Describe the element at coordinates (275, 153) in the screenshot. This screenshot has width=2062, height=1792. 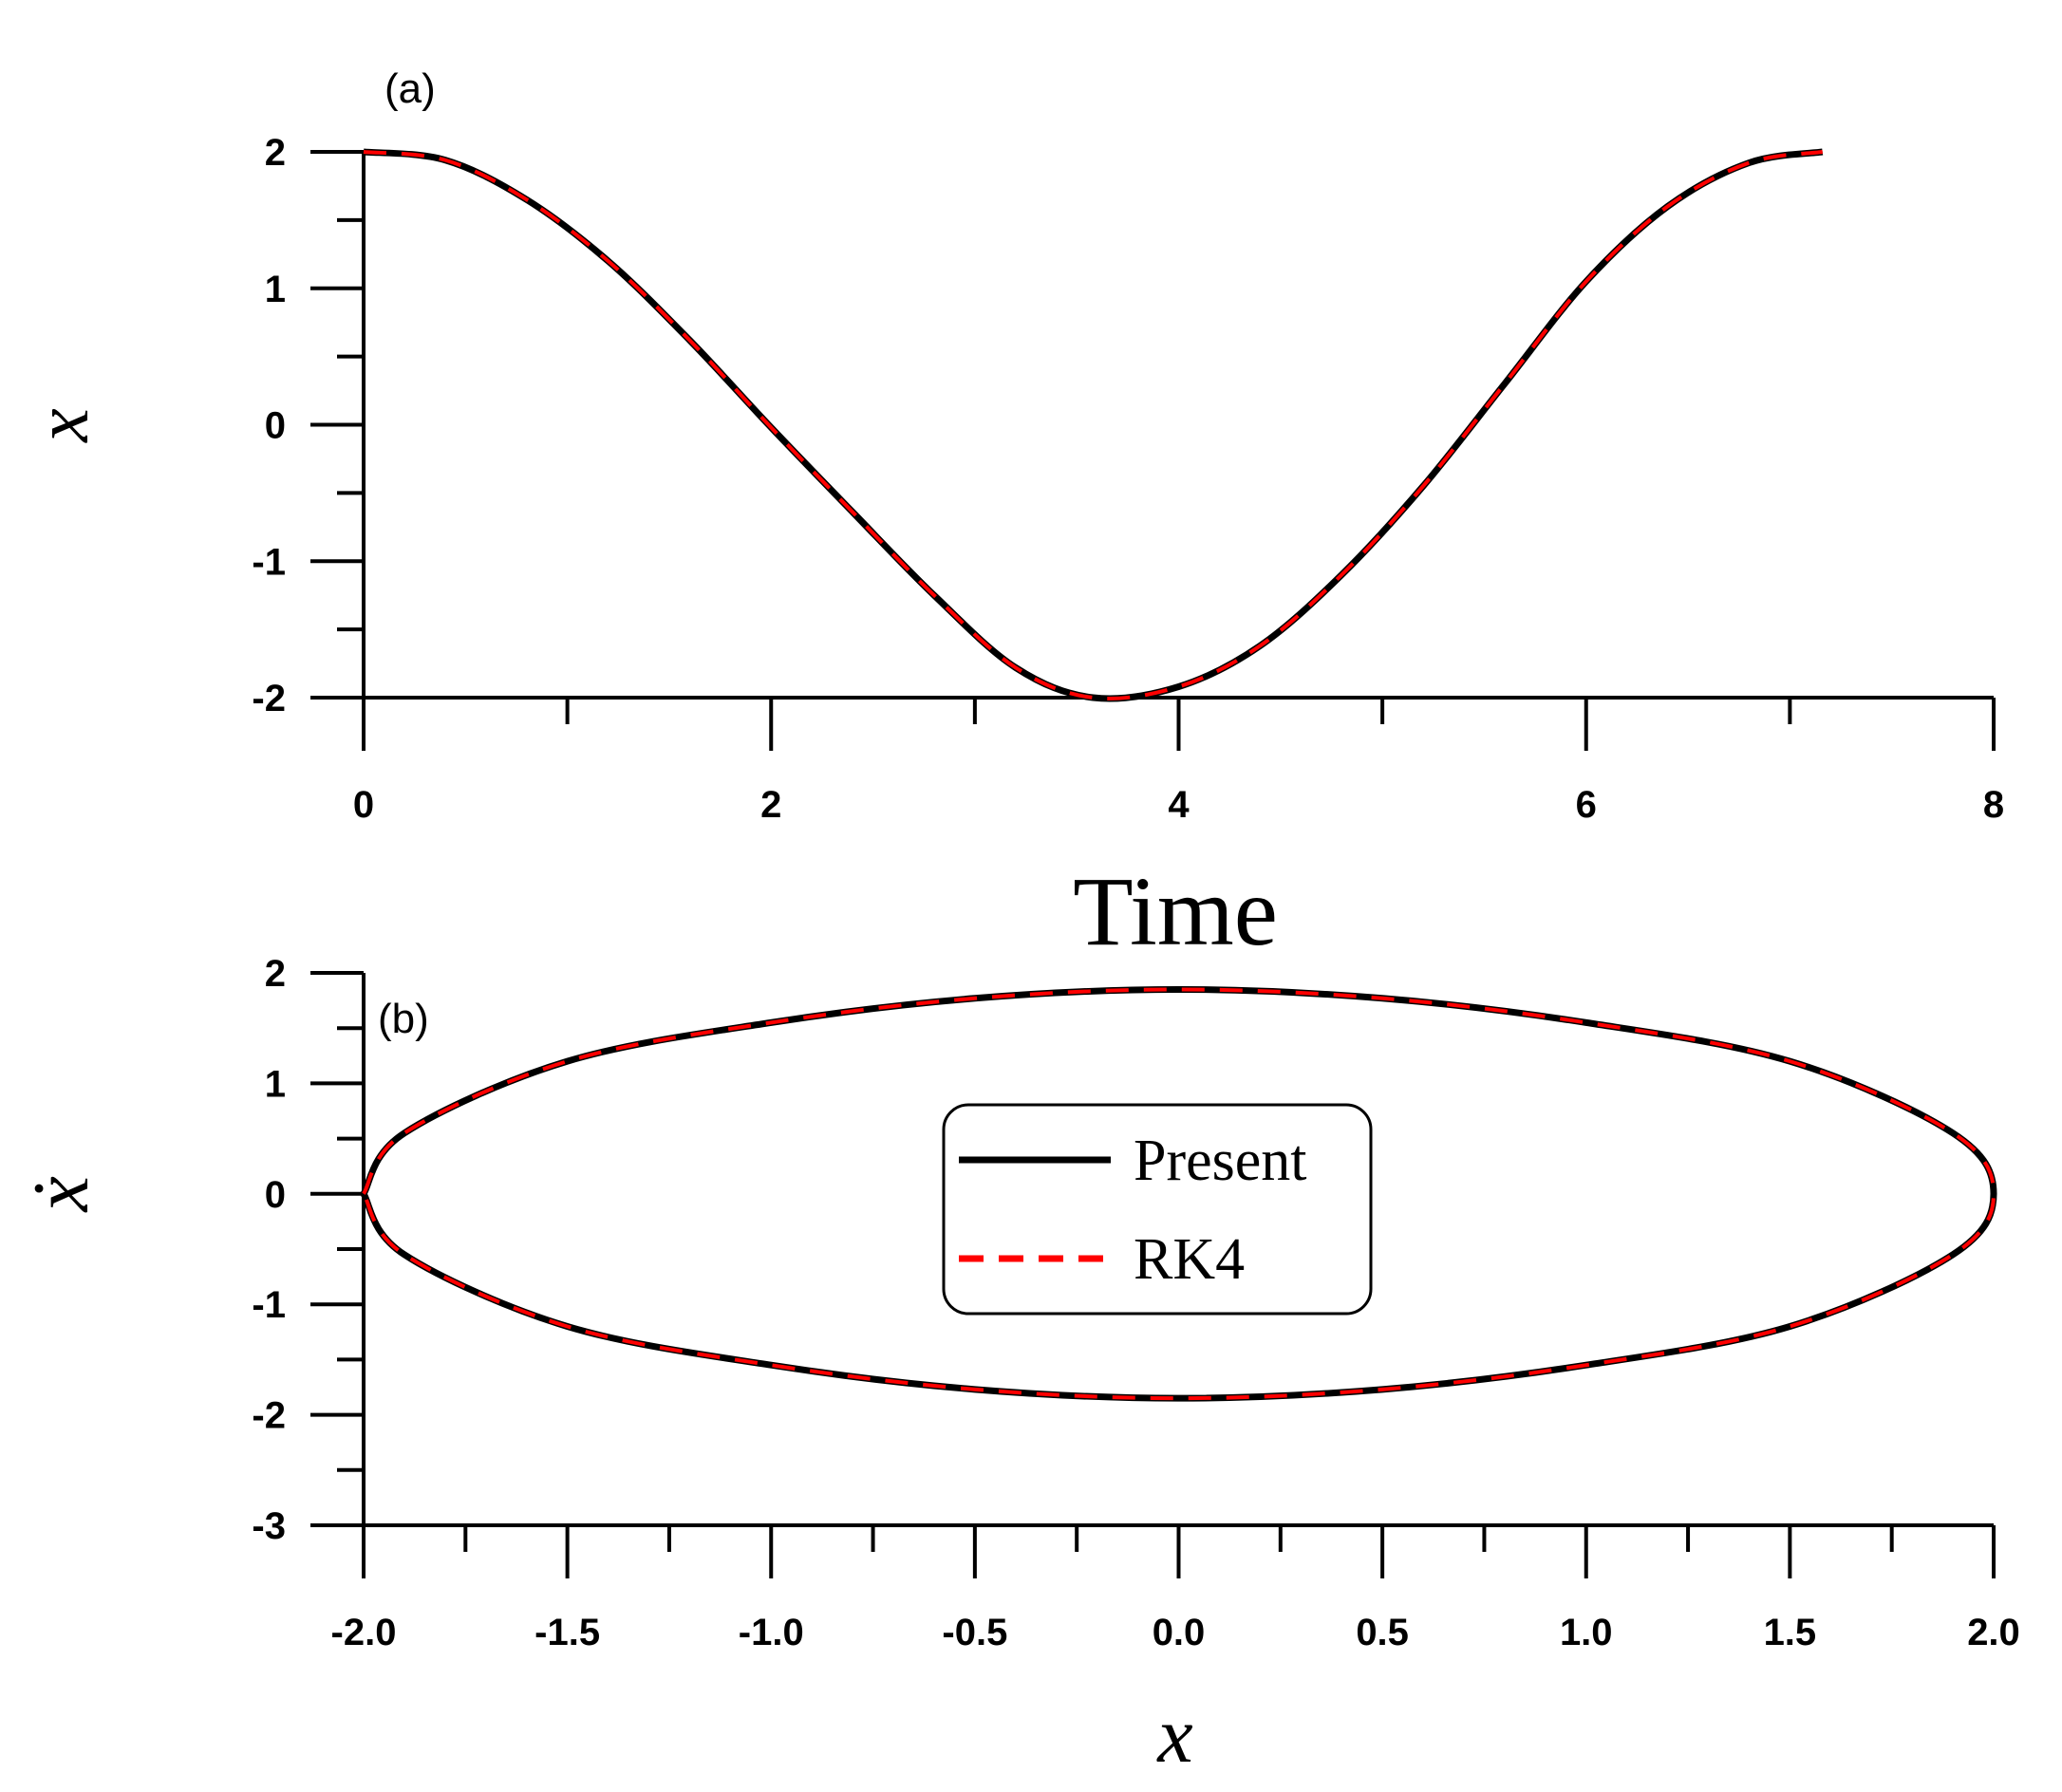
I see `y-tick-label-a: 2` at that location.